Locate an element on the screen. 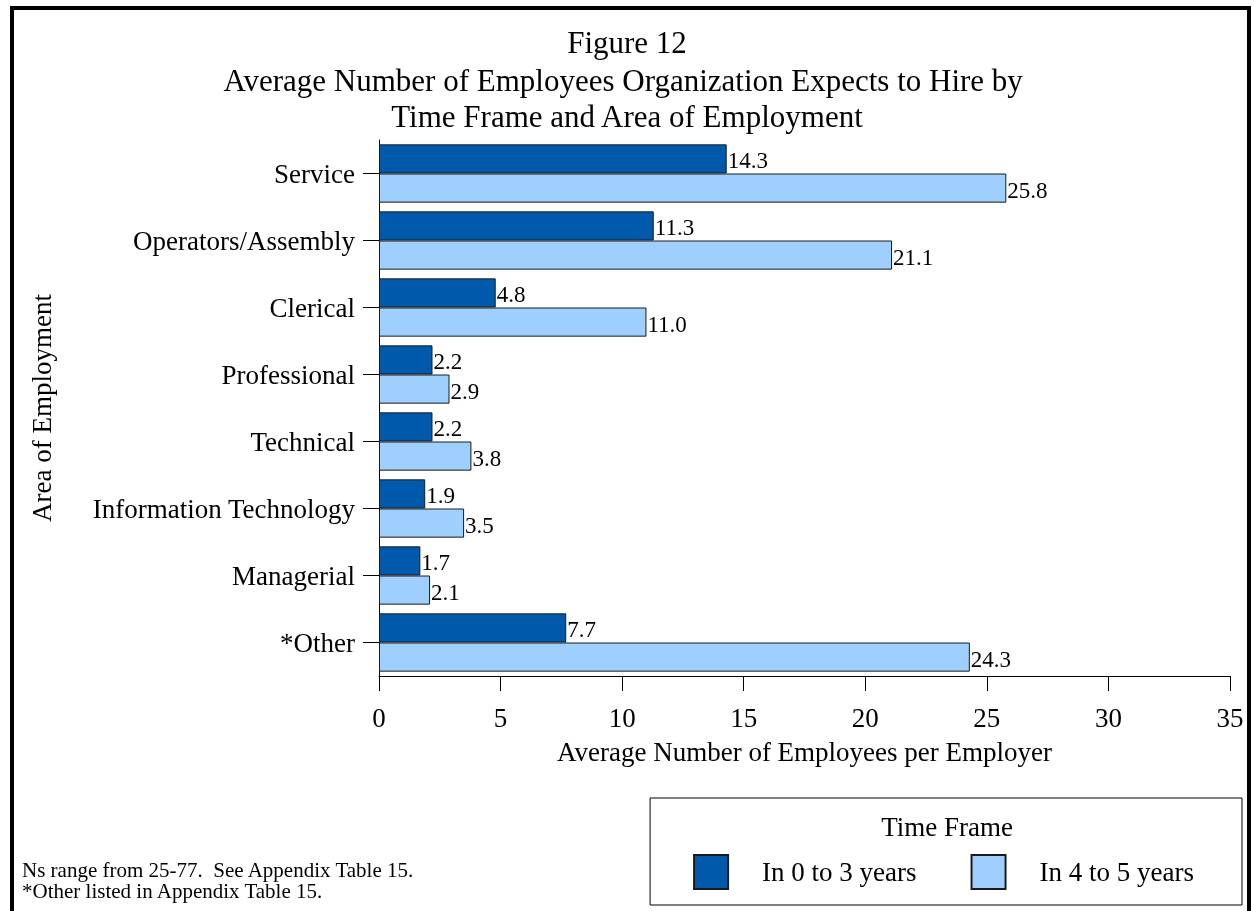 This screenshot has height=911, width=1254. x-tick-label: 10 is located at coordinates (622, 717).